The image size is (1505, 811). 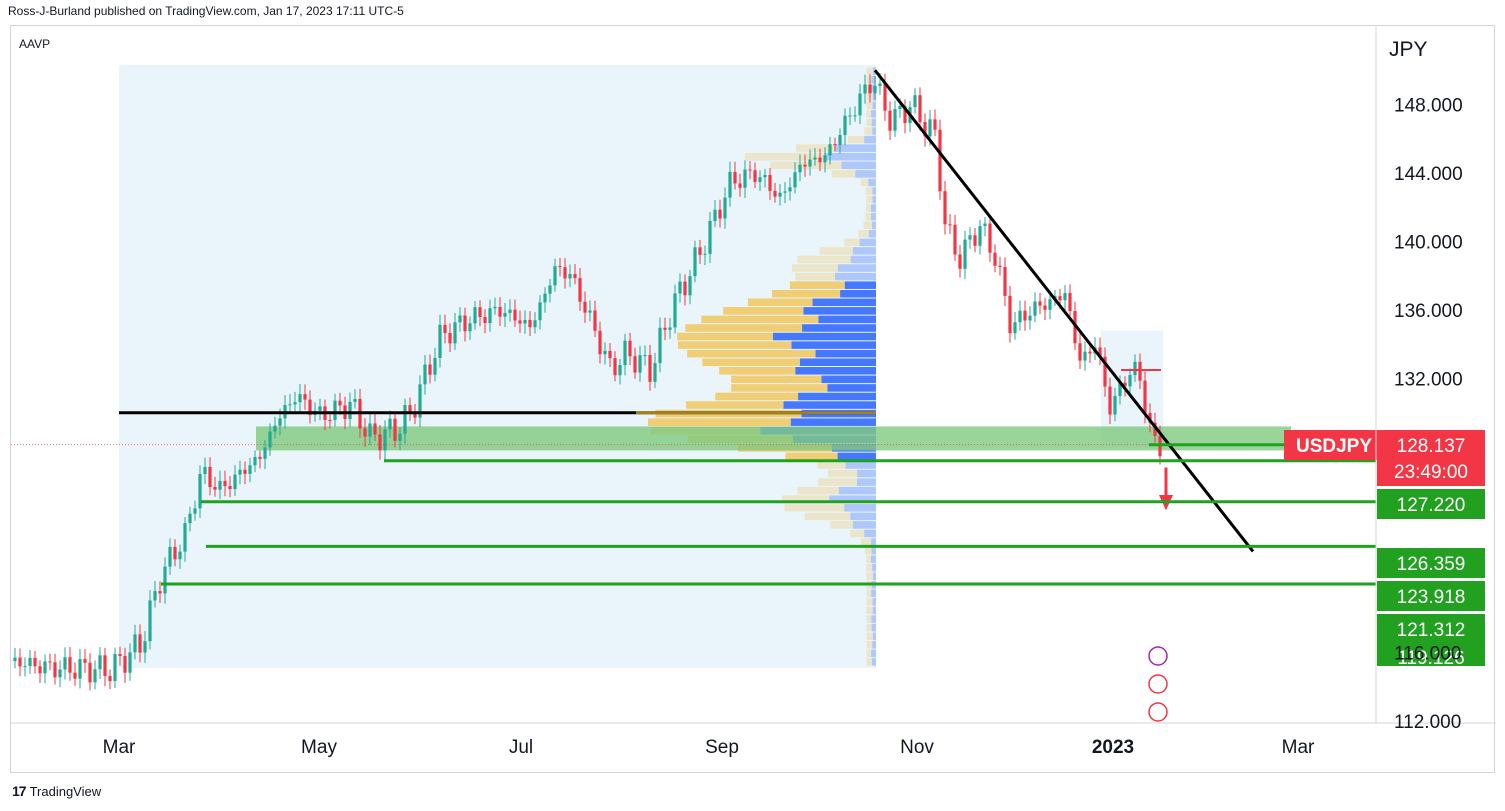 What do you see at coordinates (1158, 684) in the screenshot?
I see `event-icon` at bounding box center [1158, 684].